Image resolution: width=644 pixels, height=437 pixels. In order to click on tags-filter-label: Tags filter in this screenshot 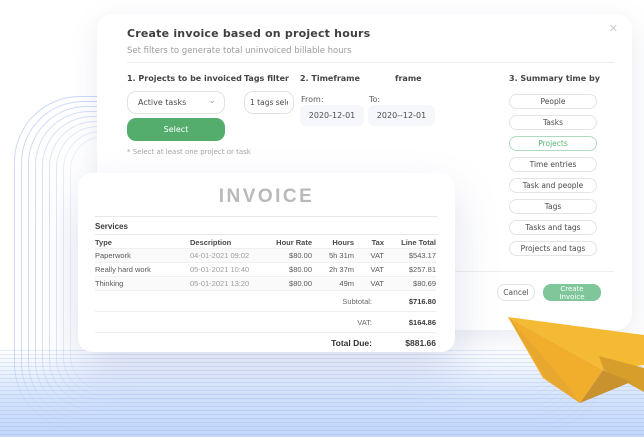, I will do `click(266, 78)`.